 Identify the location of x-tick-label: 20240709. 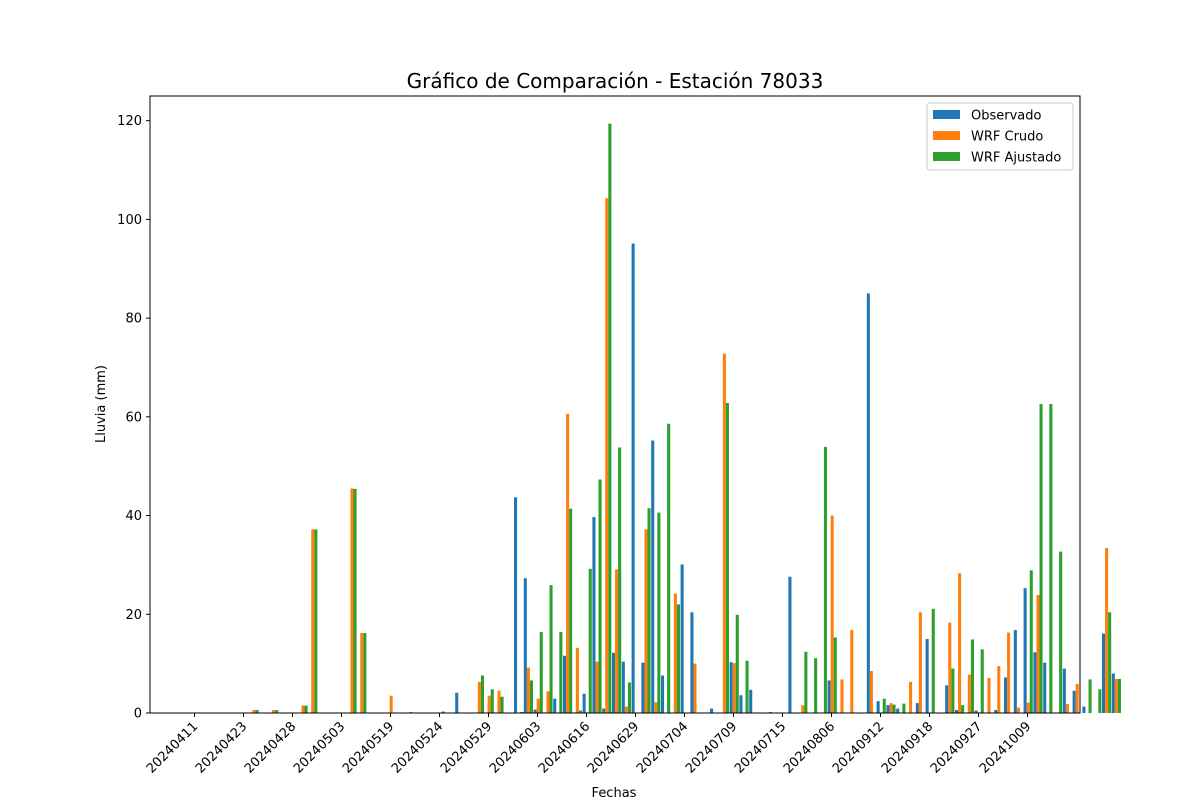
(711, 747).